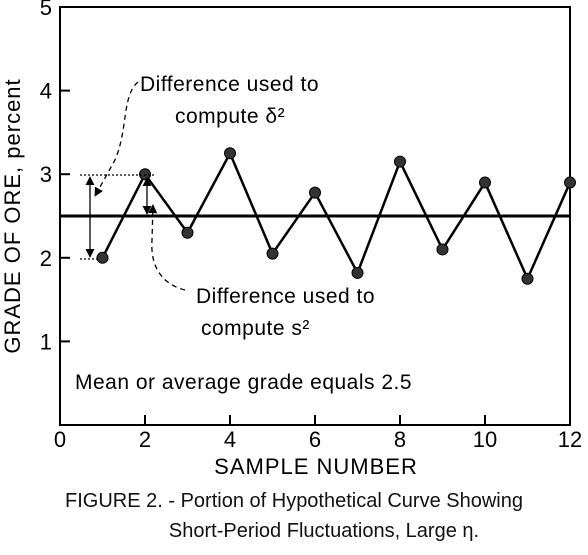 This screenshot has height=555, width=588. I want to click on delta-leader, so click(116, 139).